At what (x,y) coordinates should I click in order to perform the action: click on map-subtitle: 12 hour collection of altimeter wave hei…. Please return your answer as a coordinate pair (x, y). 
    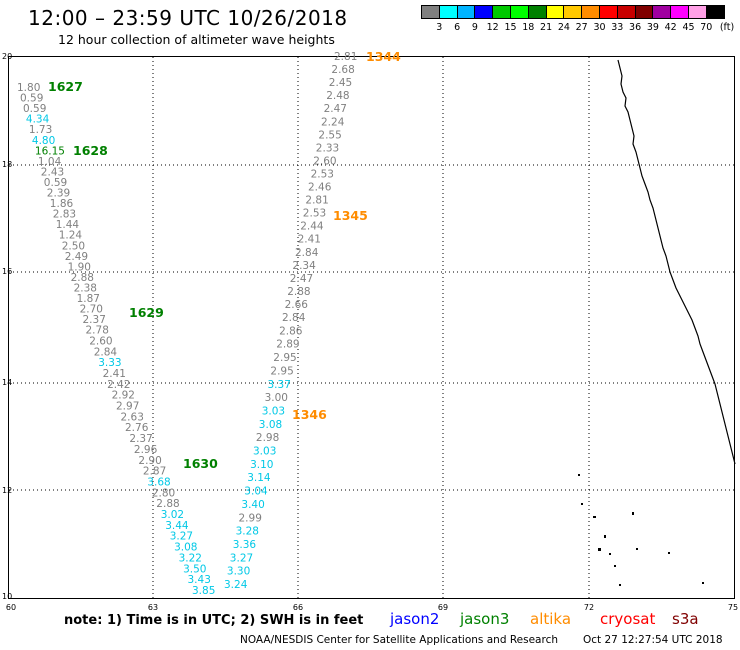
    Looking at the image, I should click on (196, 39).